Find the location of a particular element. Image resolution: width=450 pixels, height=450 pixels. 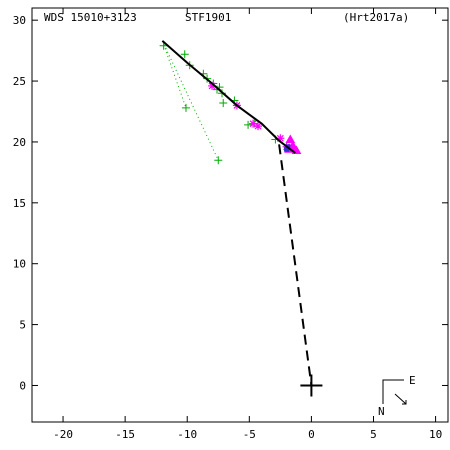

header-discoverer: STF1901 is located at coordinates (208, 17).